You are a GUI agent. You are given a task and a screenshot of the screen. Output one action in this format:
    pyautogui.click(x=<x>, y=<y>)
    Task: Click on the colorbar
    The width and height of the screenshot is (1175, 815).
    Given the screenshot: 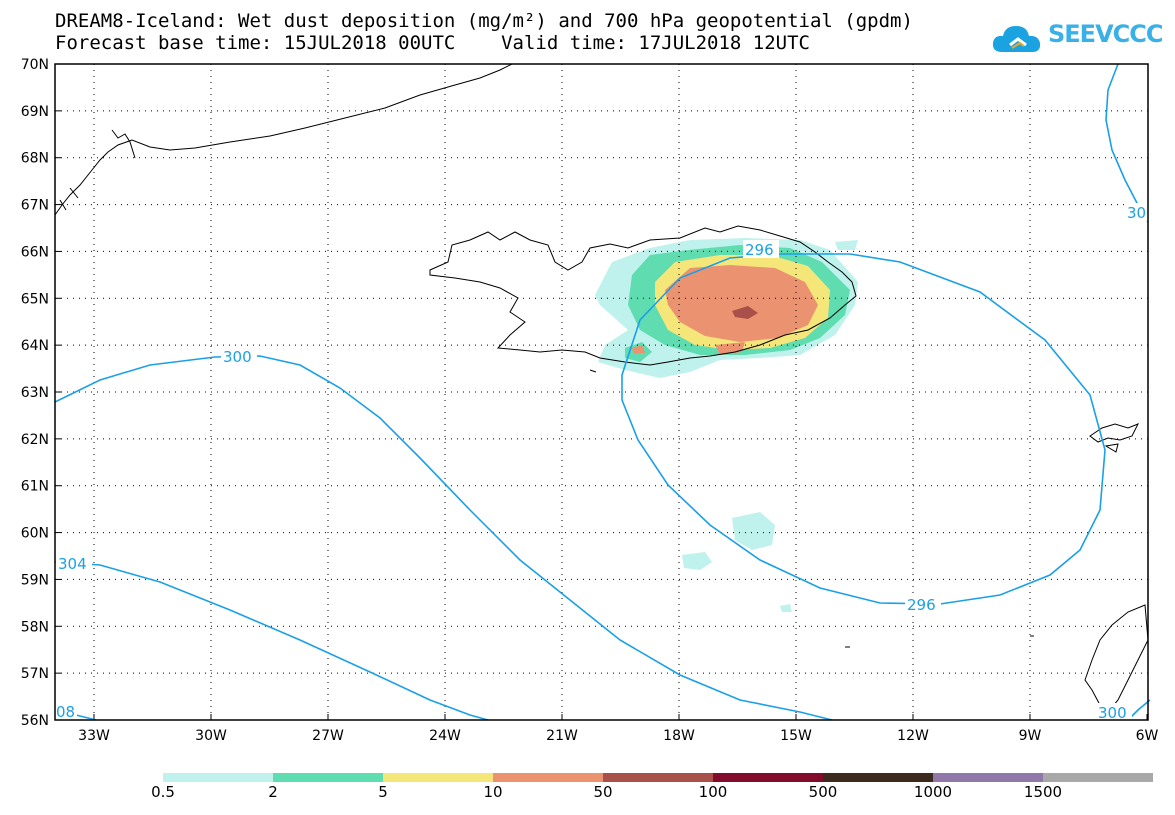 What is the action you would take?
    pyautogui.click(x=658, y=777)
    